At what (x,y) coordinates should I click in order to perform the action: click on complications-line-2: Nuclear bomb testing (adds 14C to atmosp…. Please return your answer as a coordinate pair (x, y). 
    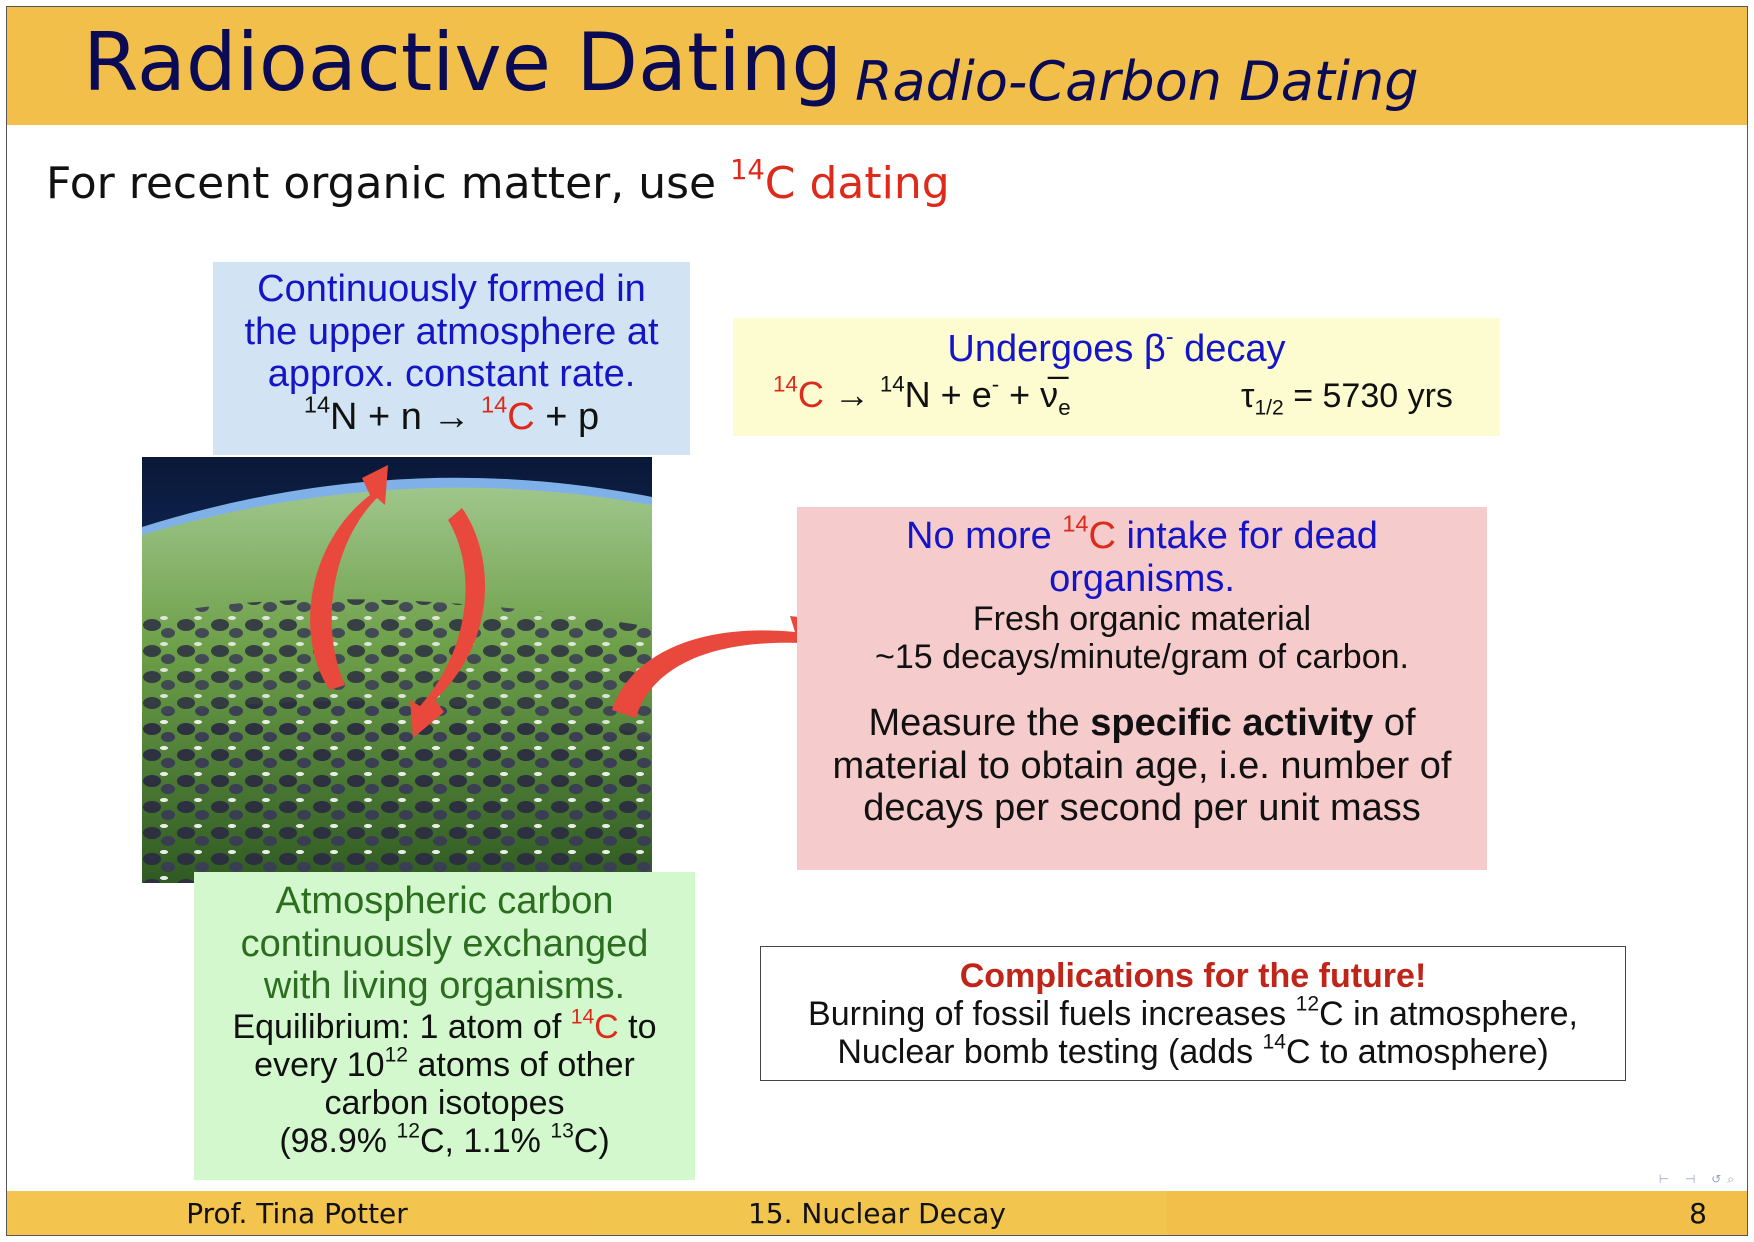
    Looking at the image, I should click on (1193, 1051).